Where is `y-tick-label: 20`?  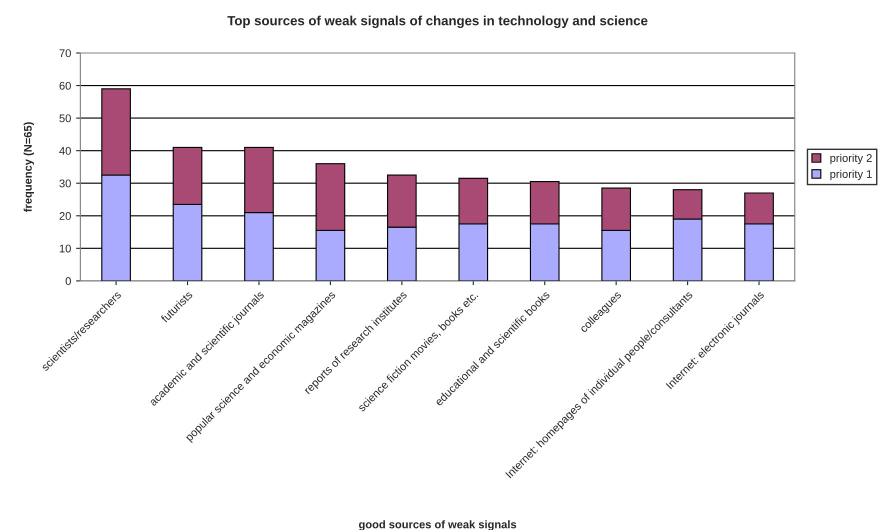
y-tick-label: 20 is located at coordinates (65, 216).